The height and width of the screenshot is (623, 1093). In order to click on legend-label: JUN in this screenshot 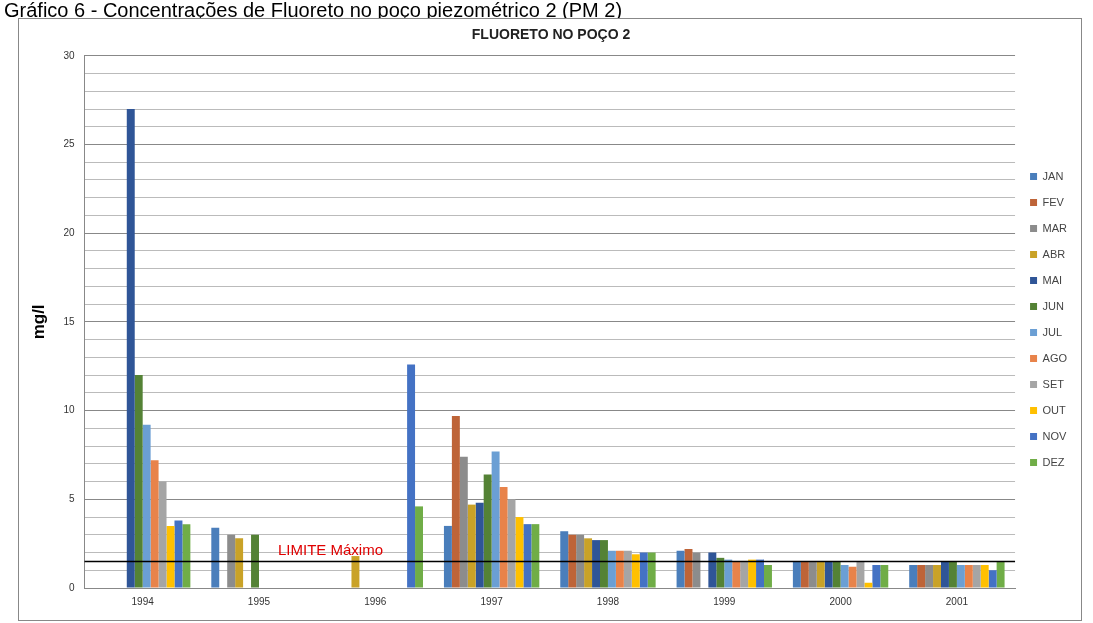, I will do `click(1053, 305)`.